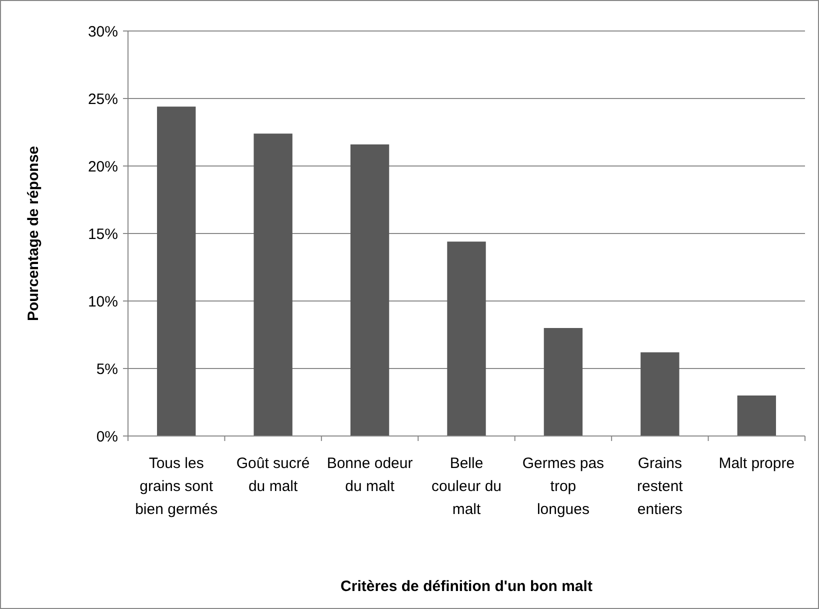 The width and height of the screenshot is (819, 609). What do you see at coordinates (107, 369) in the screenshot?
I see `y-tick-label: 5%` at bounding box center [107, 369].